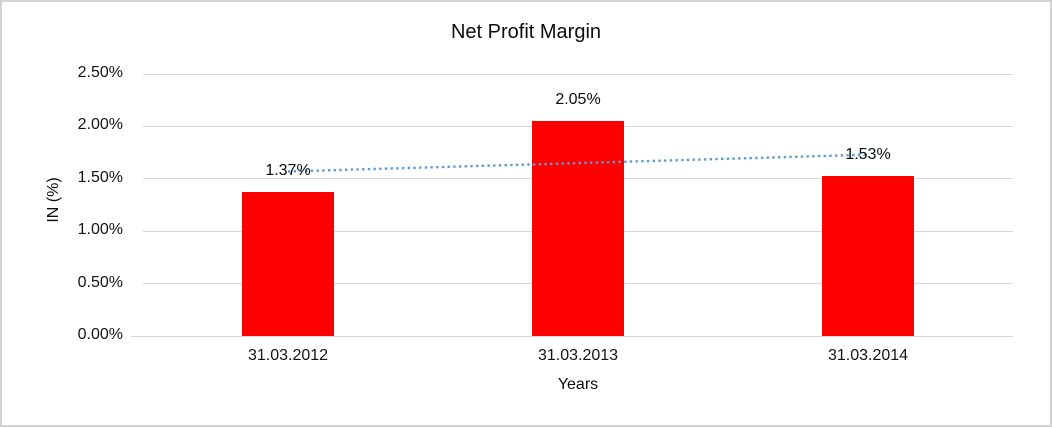 This screenshot has height=427, width=1052. I want to click on bar-31.03.2014, so click(868, 255).